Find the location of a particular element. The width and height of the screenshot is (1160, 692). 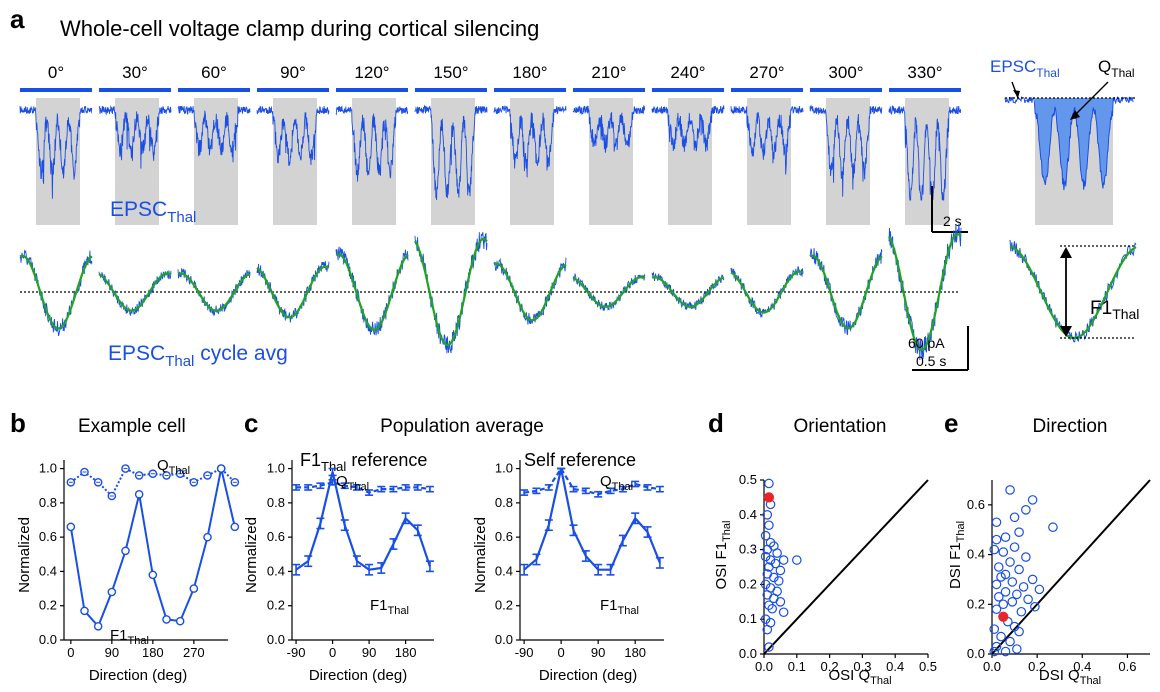

stimulus-shade is located at coordinates (295, 161).